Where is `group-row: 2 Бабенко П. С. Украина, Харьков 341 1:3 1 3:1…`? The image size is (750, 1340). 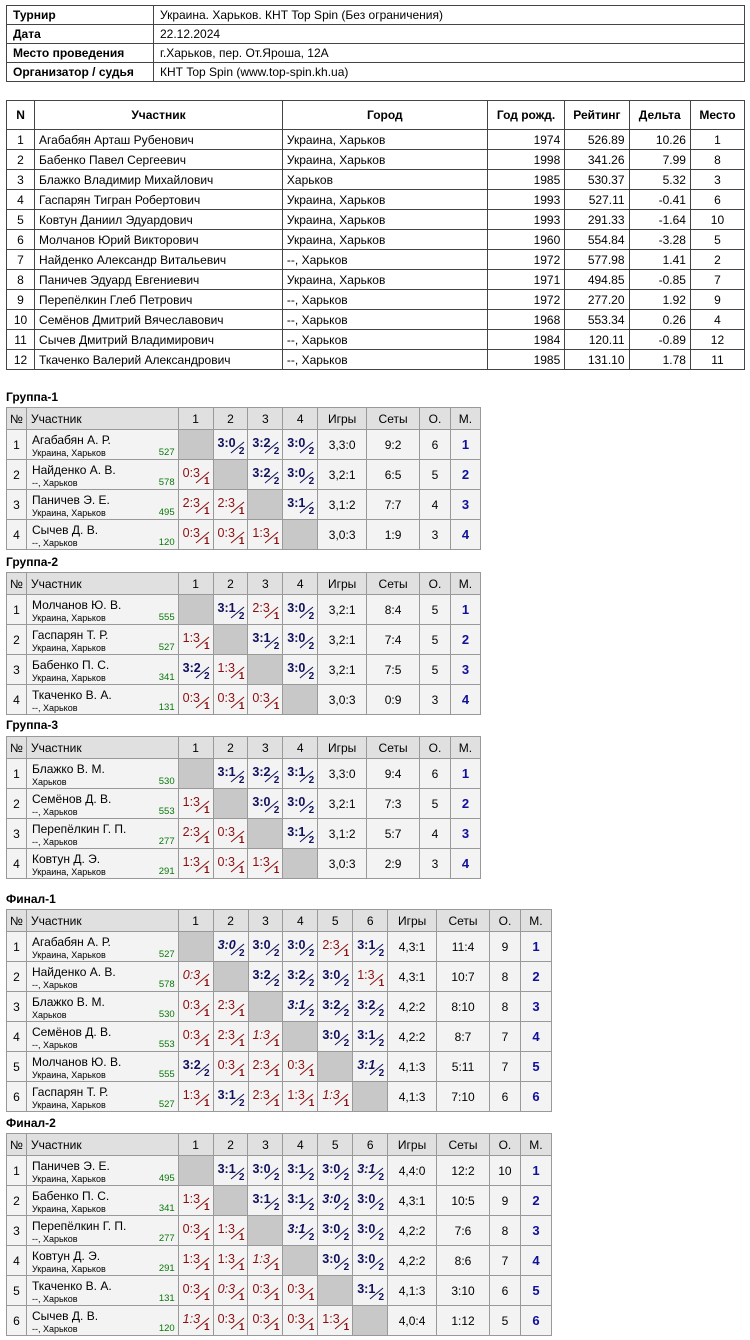 group-row: 2 Бабенко П. С. Украина, Харьков 341 1:3 1 3:1… is located at coordinates (279, 1200).